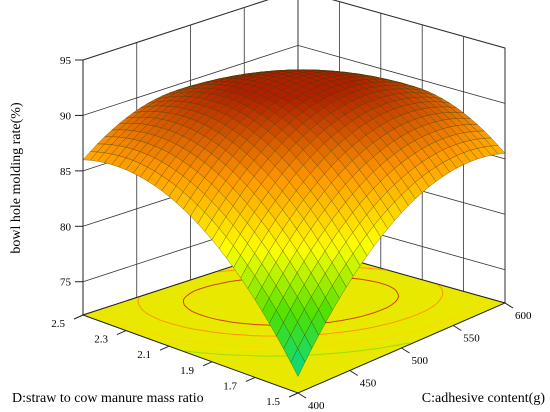 The image size is (550, 412). What do you see at coordinates (230, 386) in the screenshot?
I see `y-tick-label: 1.7` at bounding box center [230, 386].